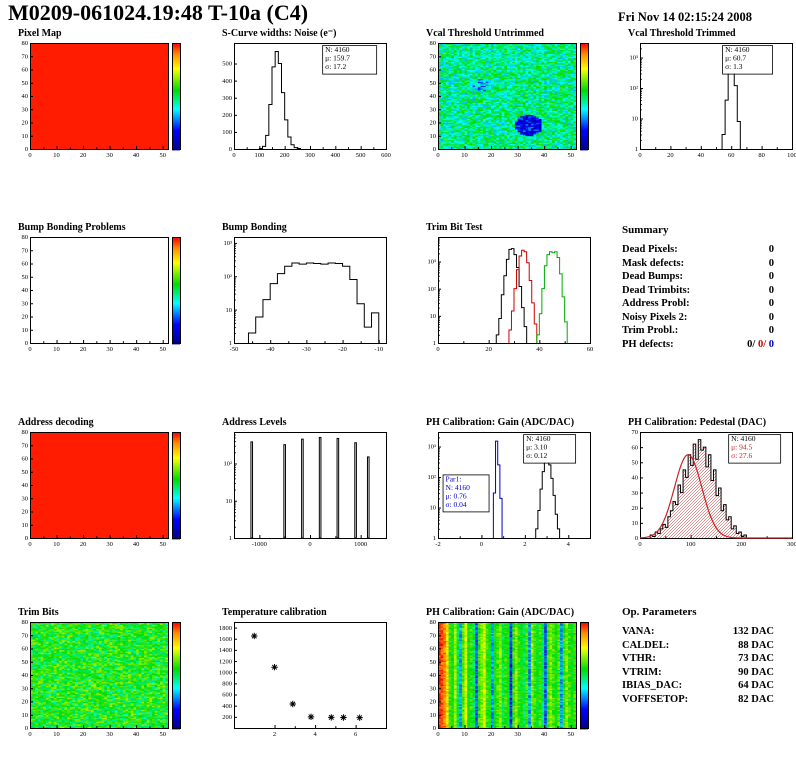 The height and width of the screenshot is (772, 796). Describe the element at coordinates (652, 276) in the screenshot. I see `row-label: Dead Bumps:` at that location.